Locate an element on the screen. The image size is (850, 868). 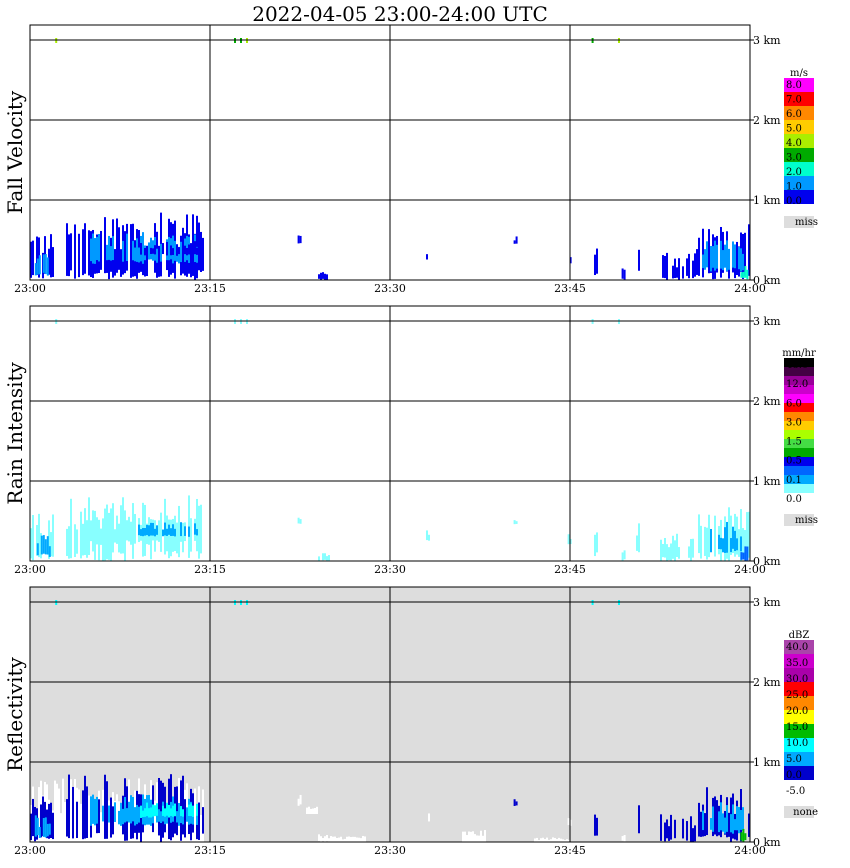
y-tick-label: 0 km is located at coordinates (767, 280).